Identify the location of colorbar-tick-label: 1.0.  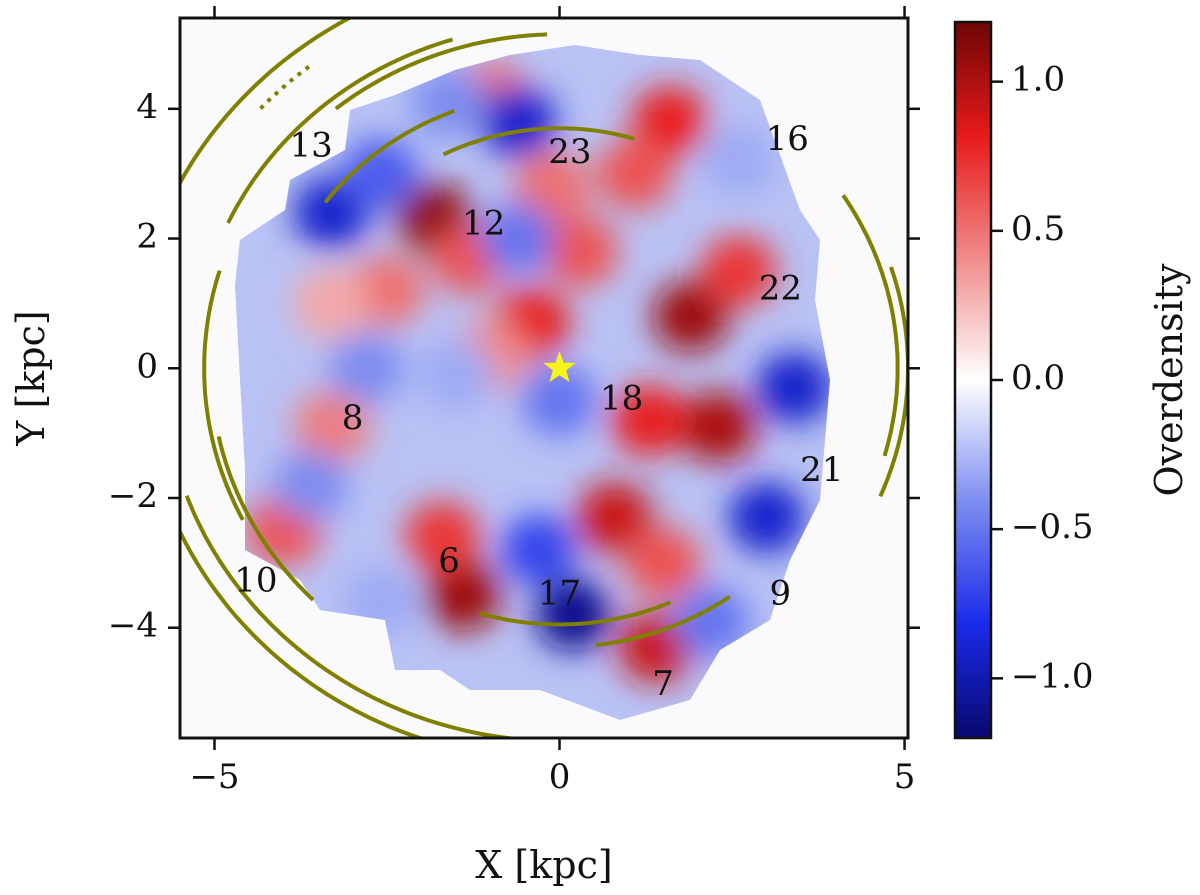
(1038, 80).